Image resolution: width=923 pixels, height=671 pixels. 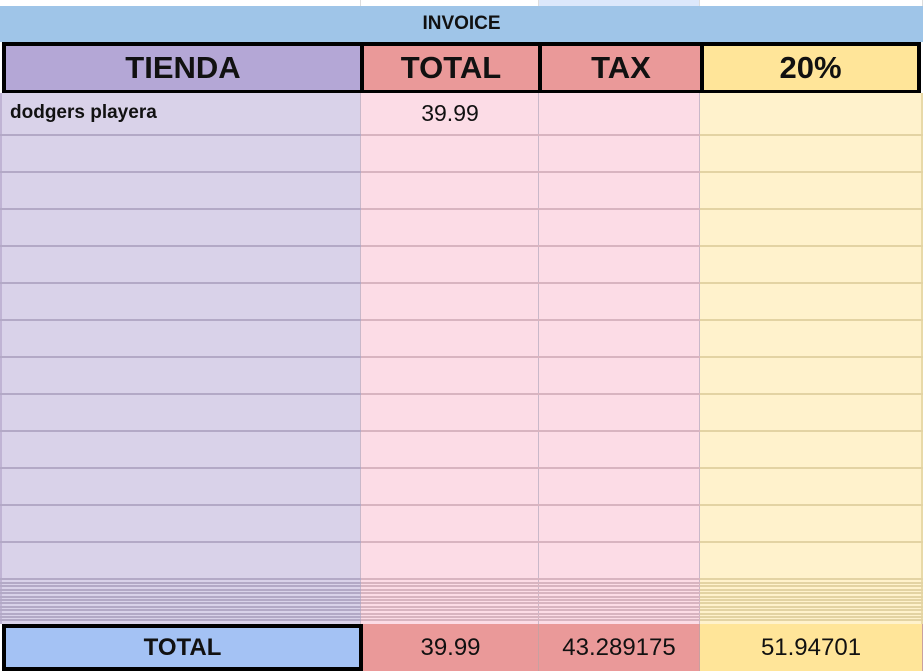 What do you see at coordinates (451, 68) in the screenshot?
I see `header-total: TOTAL` at bounding box center [451, 68].